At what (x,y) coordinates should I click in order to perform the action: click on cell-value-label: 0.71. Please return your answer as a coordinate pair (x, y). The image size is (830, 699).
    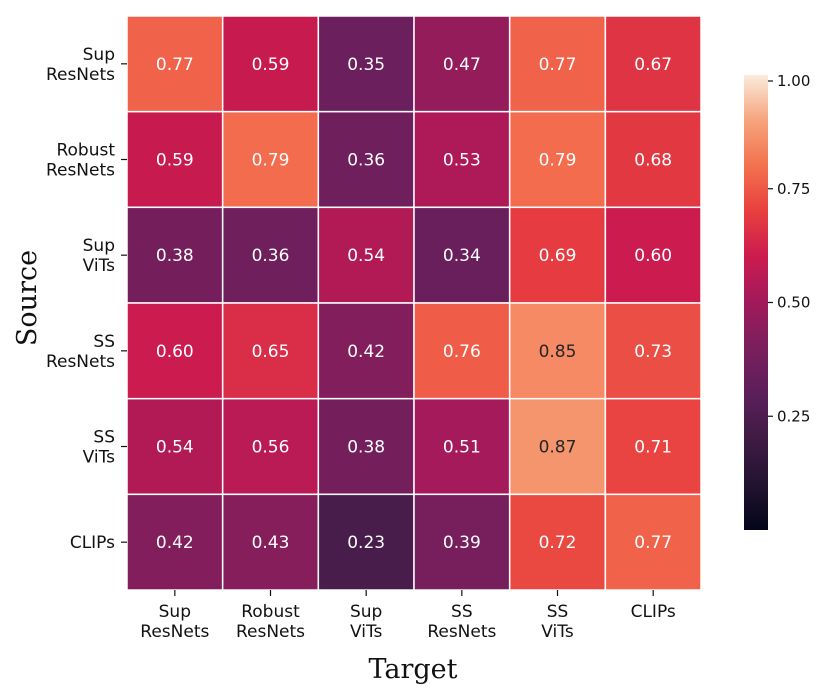
    Looking at the image, I should click on (653, 448).